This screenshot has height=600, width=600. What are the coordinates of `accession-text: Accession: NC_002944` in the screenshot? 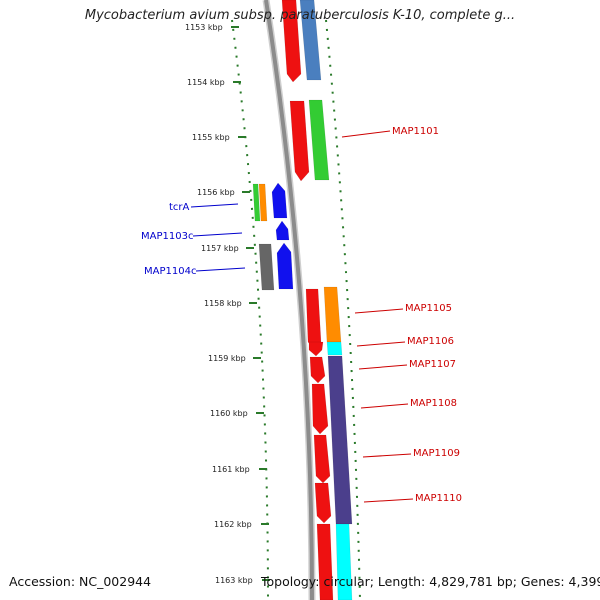 It's located at (80, 581).